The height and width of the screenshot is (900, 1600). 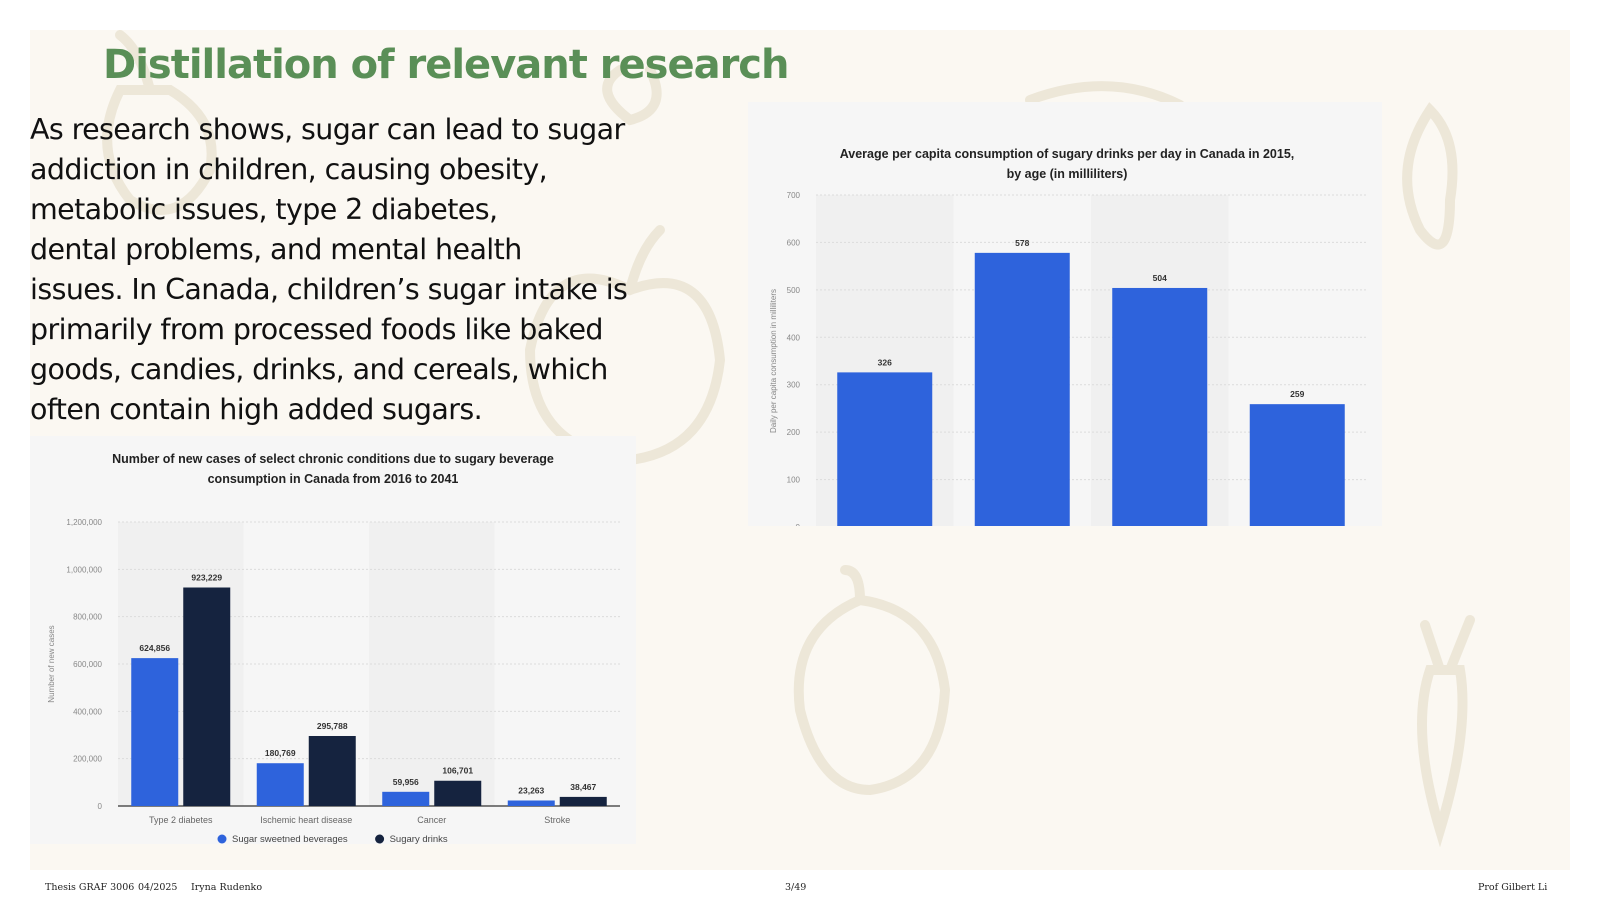 What do you see at coordinates (531, 790) in the screenshot?
I see `data-label: 23,263` at bounding box center [531, 790].